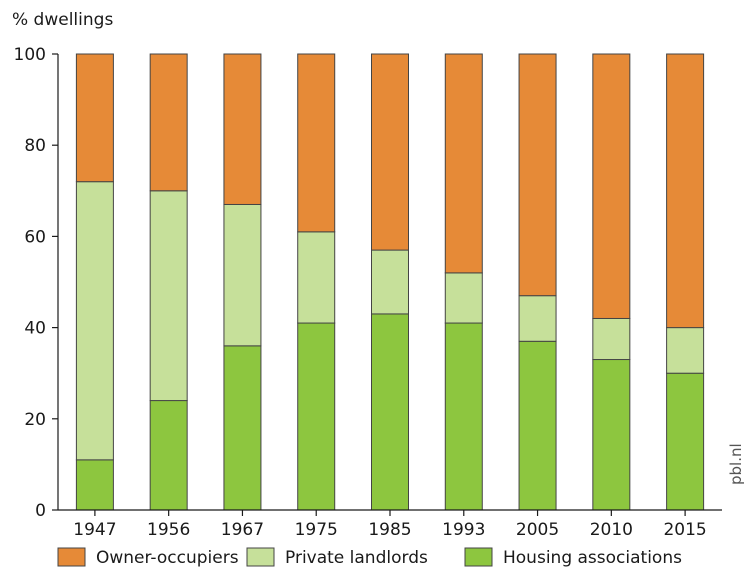 The height and width of the screenshot is (579, 745). I want to click on x-tick-label: 2015, so click(684, 530).